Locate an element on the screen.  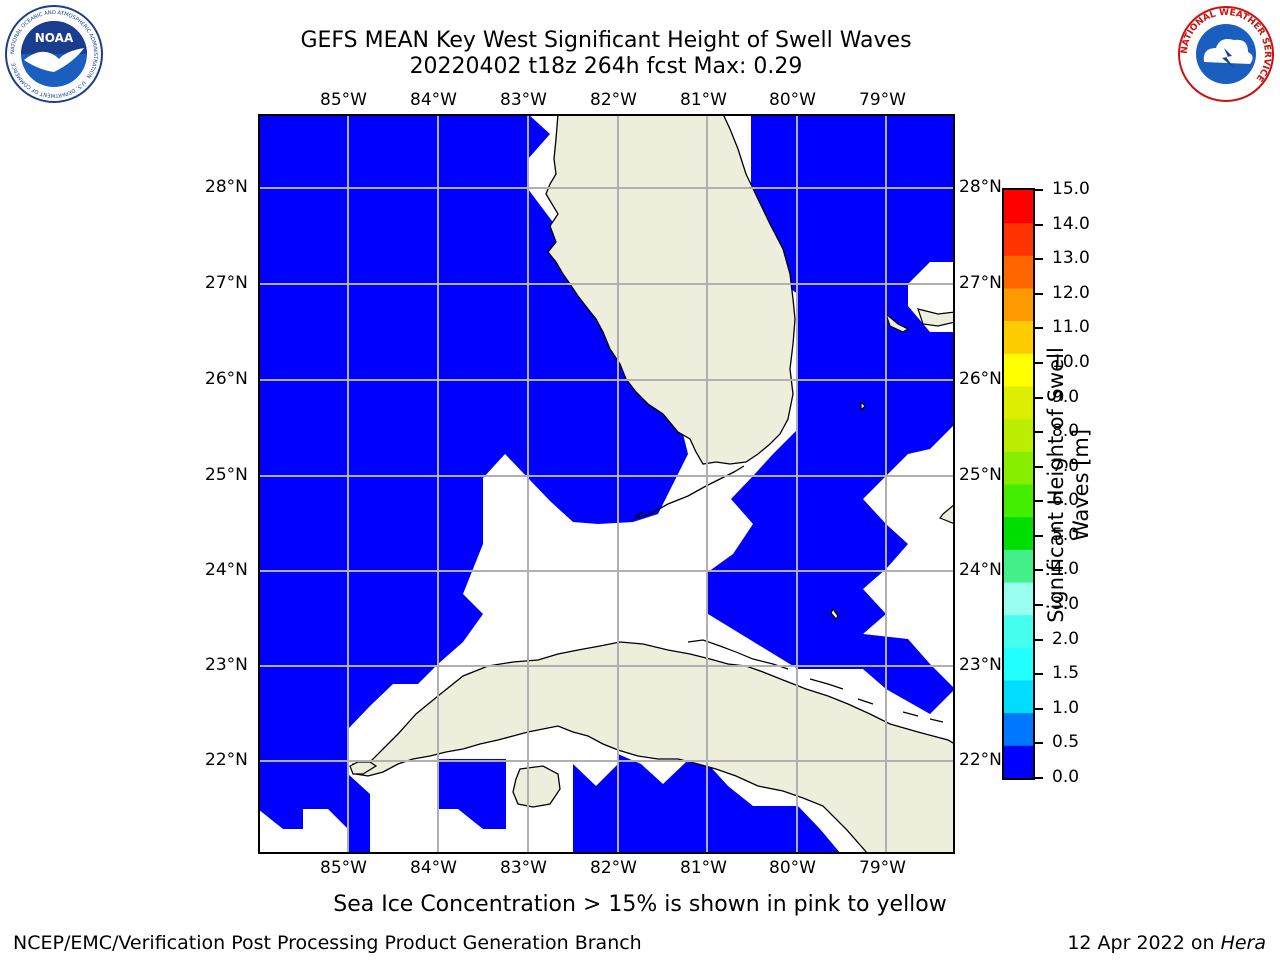
lat-label-right: 27°N is located at coordinates (980, 283).